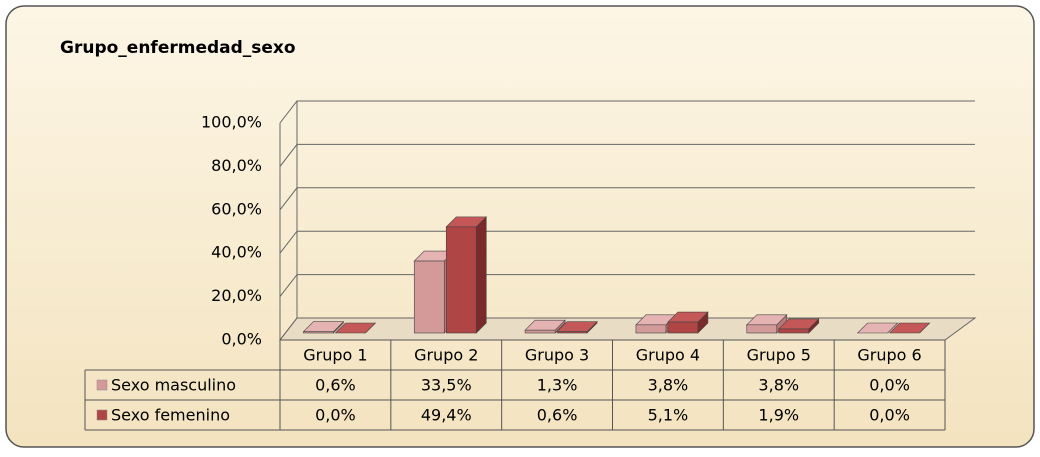 This screenshot has width=1040, height=457. I want to click on legend-label: Sexo masculino, so click(173, 385).